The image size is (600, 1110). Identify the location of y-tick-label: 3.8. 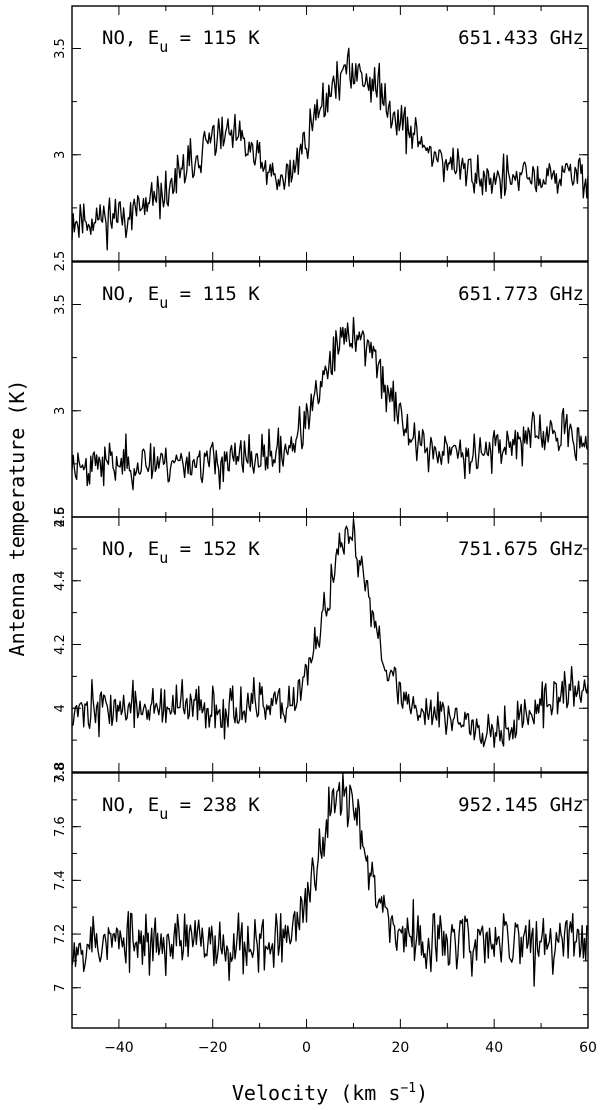
(60, 772).